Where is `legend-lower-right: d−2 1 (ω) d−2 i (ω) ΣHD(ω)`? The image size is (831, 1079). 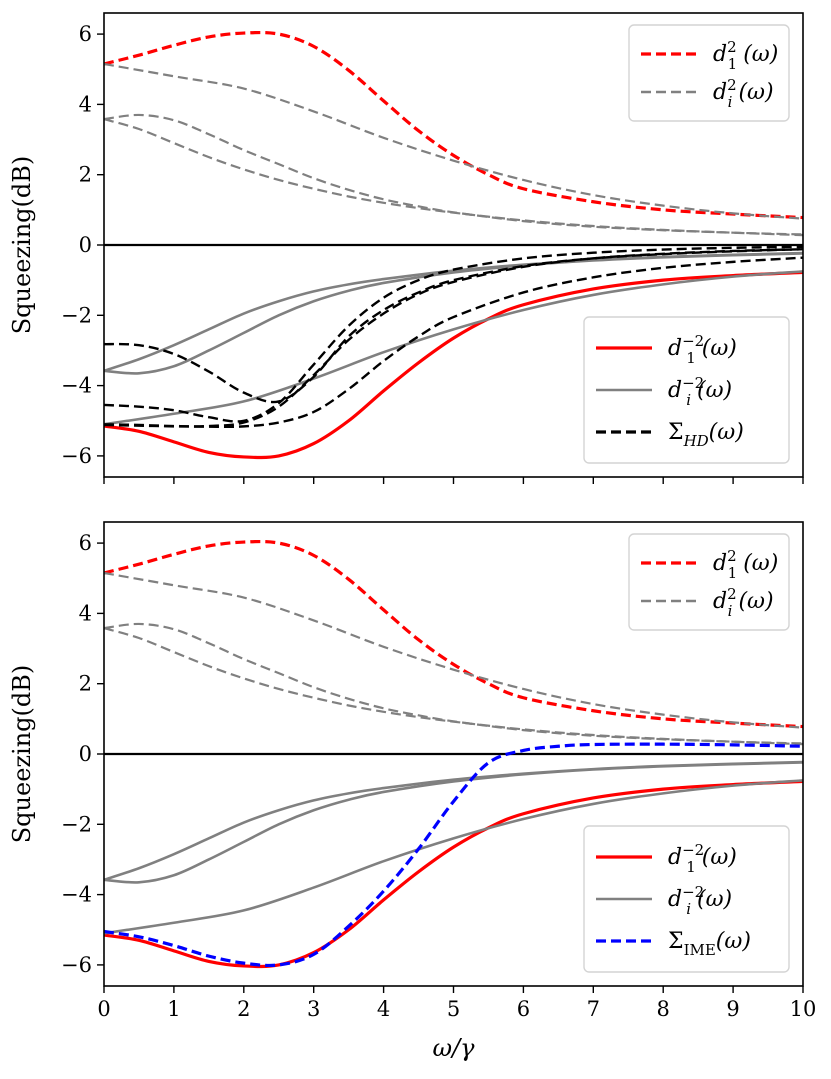
legend-lower-right: d−2 1 (ω) d−2 i (ω) ΣHD(ω) is located at coordinates (686, 390).